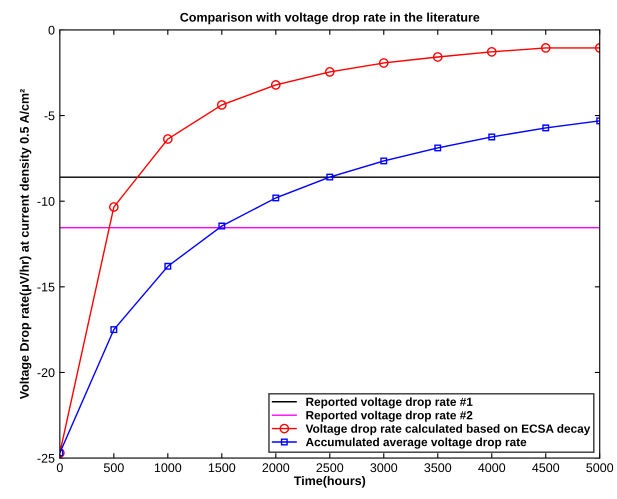  What do you see at coordinates (438, 467) in the screenshot?
I see `x-tick-label: 3500` at bounding box center [438, 467].